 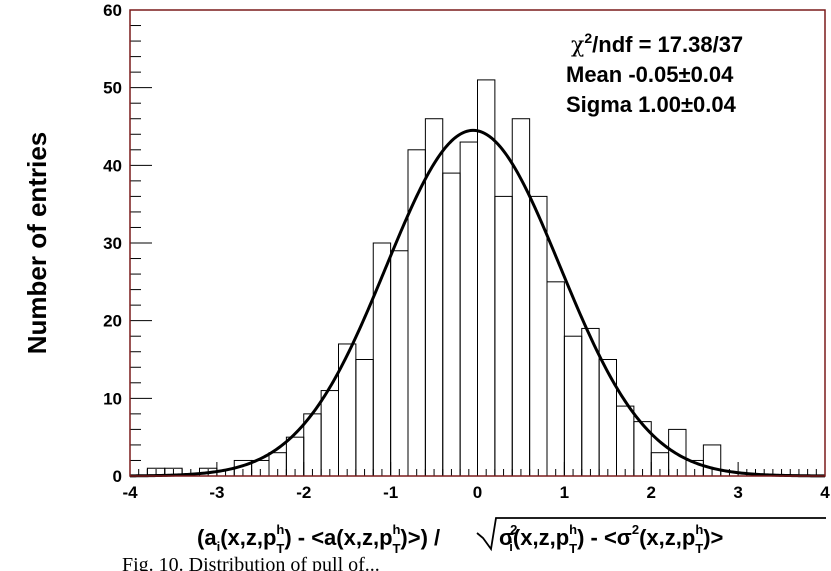 What do you see at coordinates (564, 492) in the screenshot?
I see `x-tick-label: 1` at bounding box center [564, 492].